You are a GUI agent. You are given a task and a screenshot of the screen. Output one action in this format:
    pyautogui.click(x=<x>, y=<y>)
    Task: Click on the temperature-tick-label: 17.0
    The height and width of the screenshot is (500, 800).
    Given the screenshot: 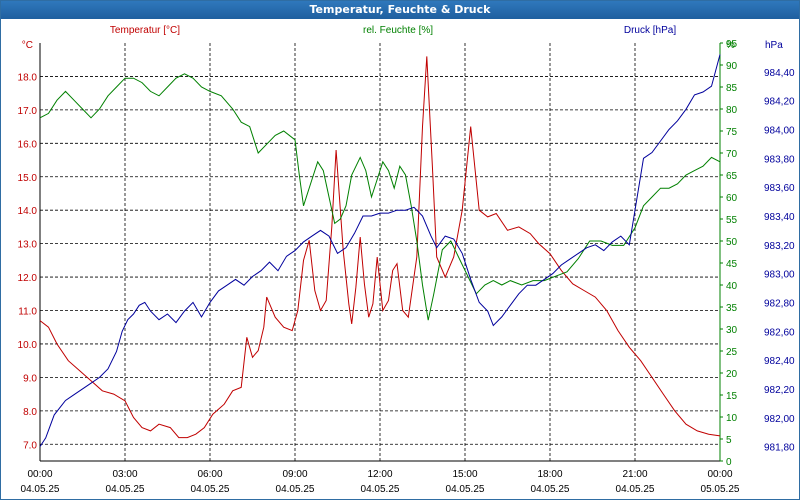 What is the action you would take?
    pyautogui.click(x=28, y=111)
    